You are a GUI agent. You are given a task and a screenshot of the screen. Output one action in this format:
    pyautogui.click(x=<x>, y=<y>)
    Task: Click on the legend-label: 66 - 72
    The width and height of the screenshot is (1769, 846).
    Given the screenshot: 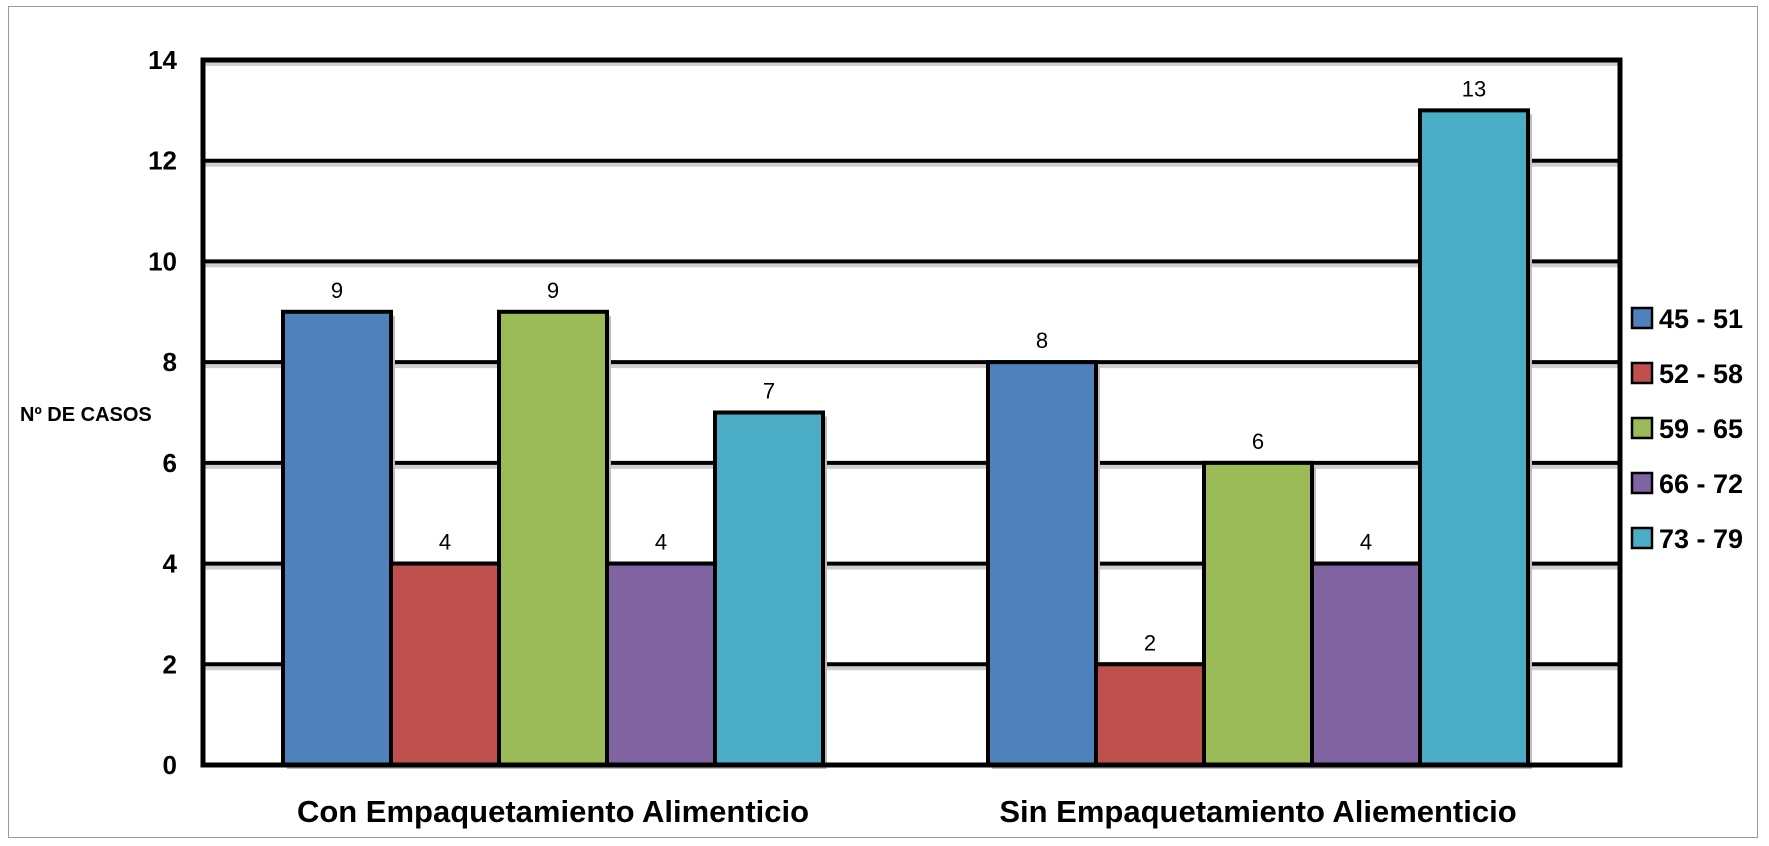 What is the action you would take?
    pyautogui.click(x=1701, y=484)
    